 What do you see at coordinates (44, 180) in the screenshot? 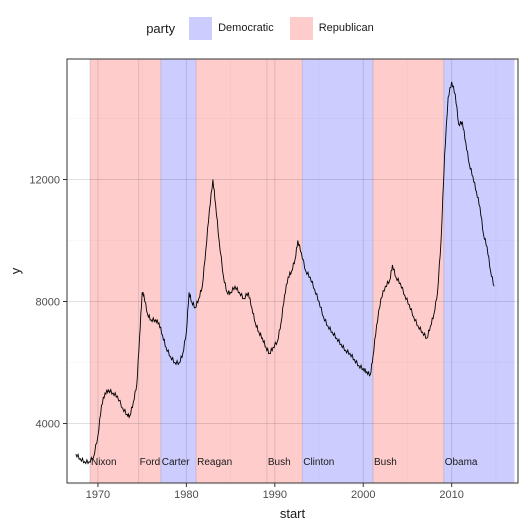
I see `y-tick-label: 12000` at bounding box center [44, 180].